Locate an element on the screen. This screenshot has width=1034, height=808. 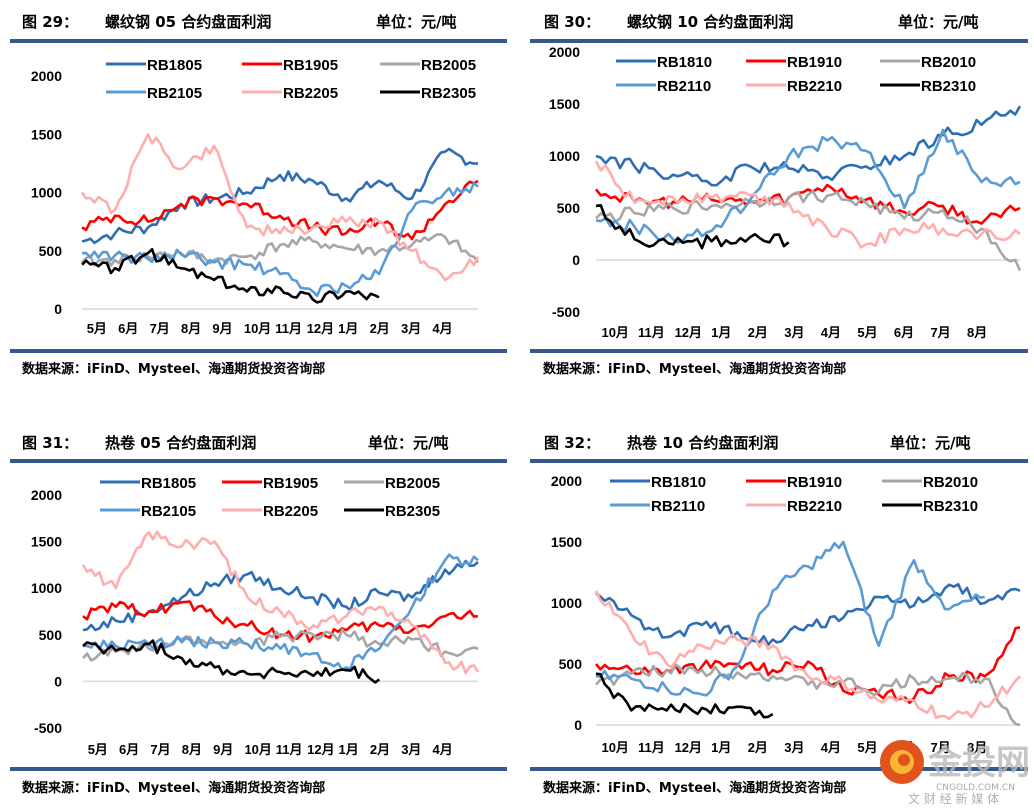
series-line-RB1805 is located at coordinates (280, 196).